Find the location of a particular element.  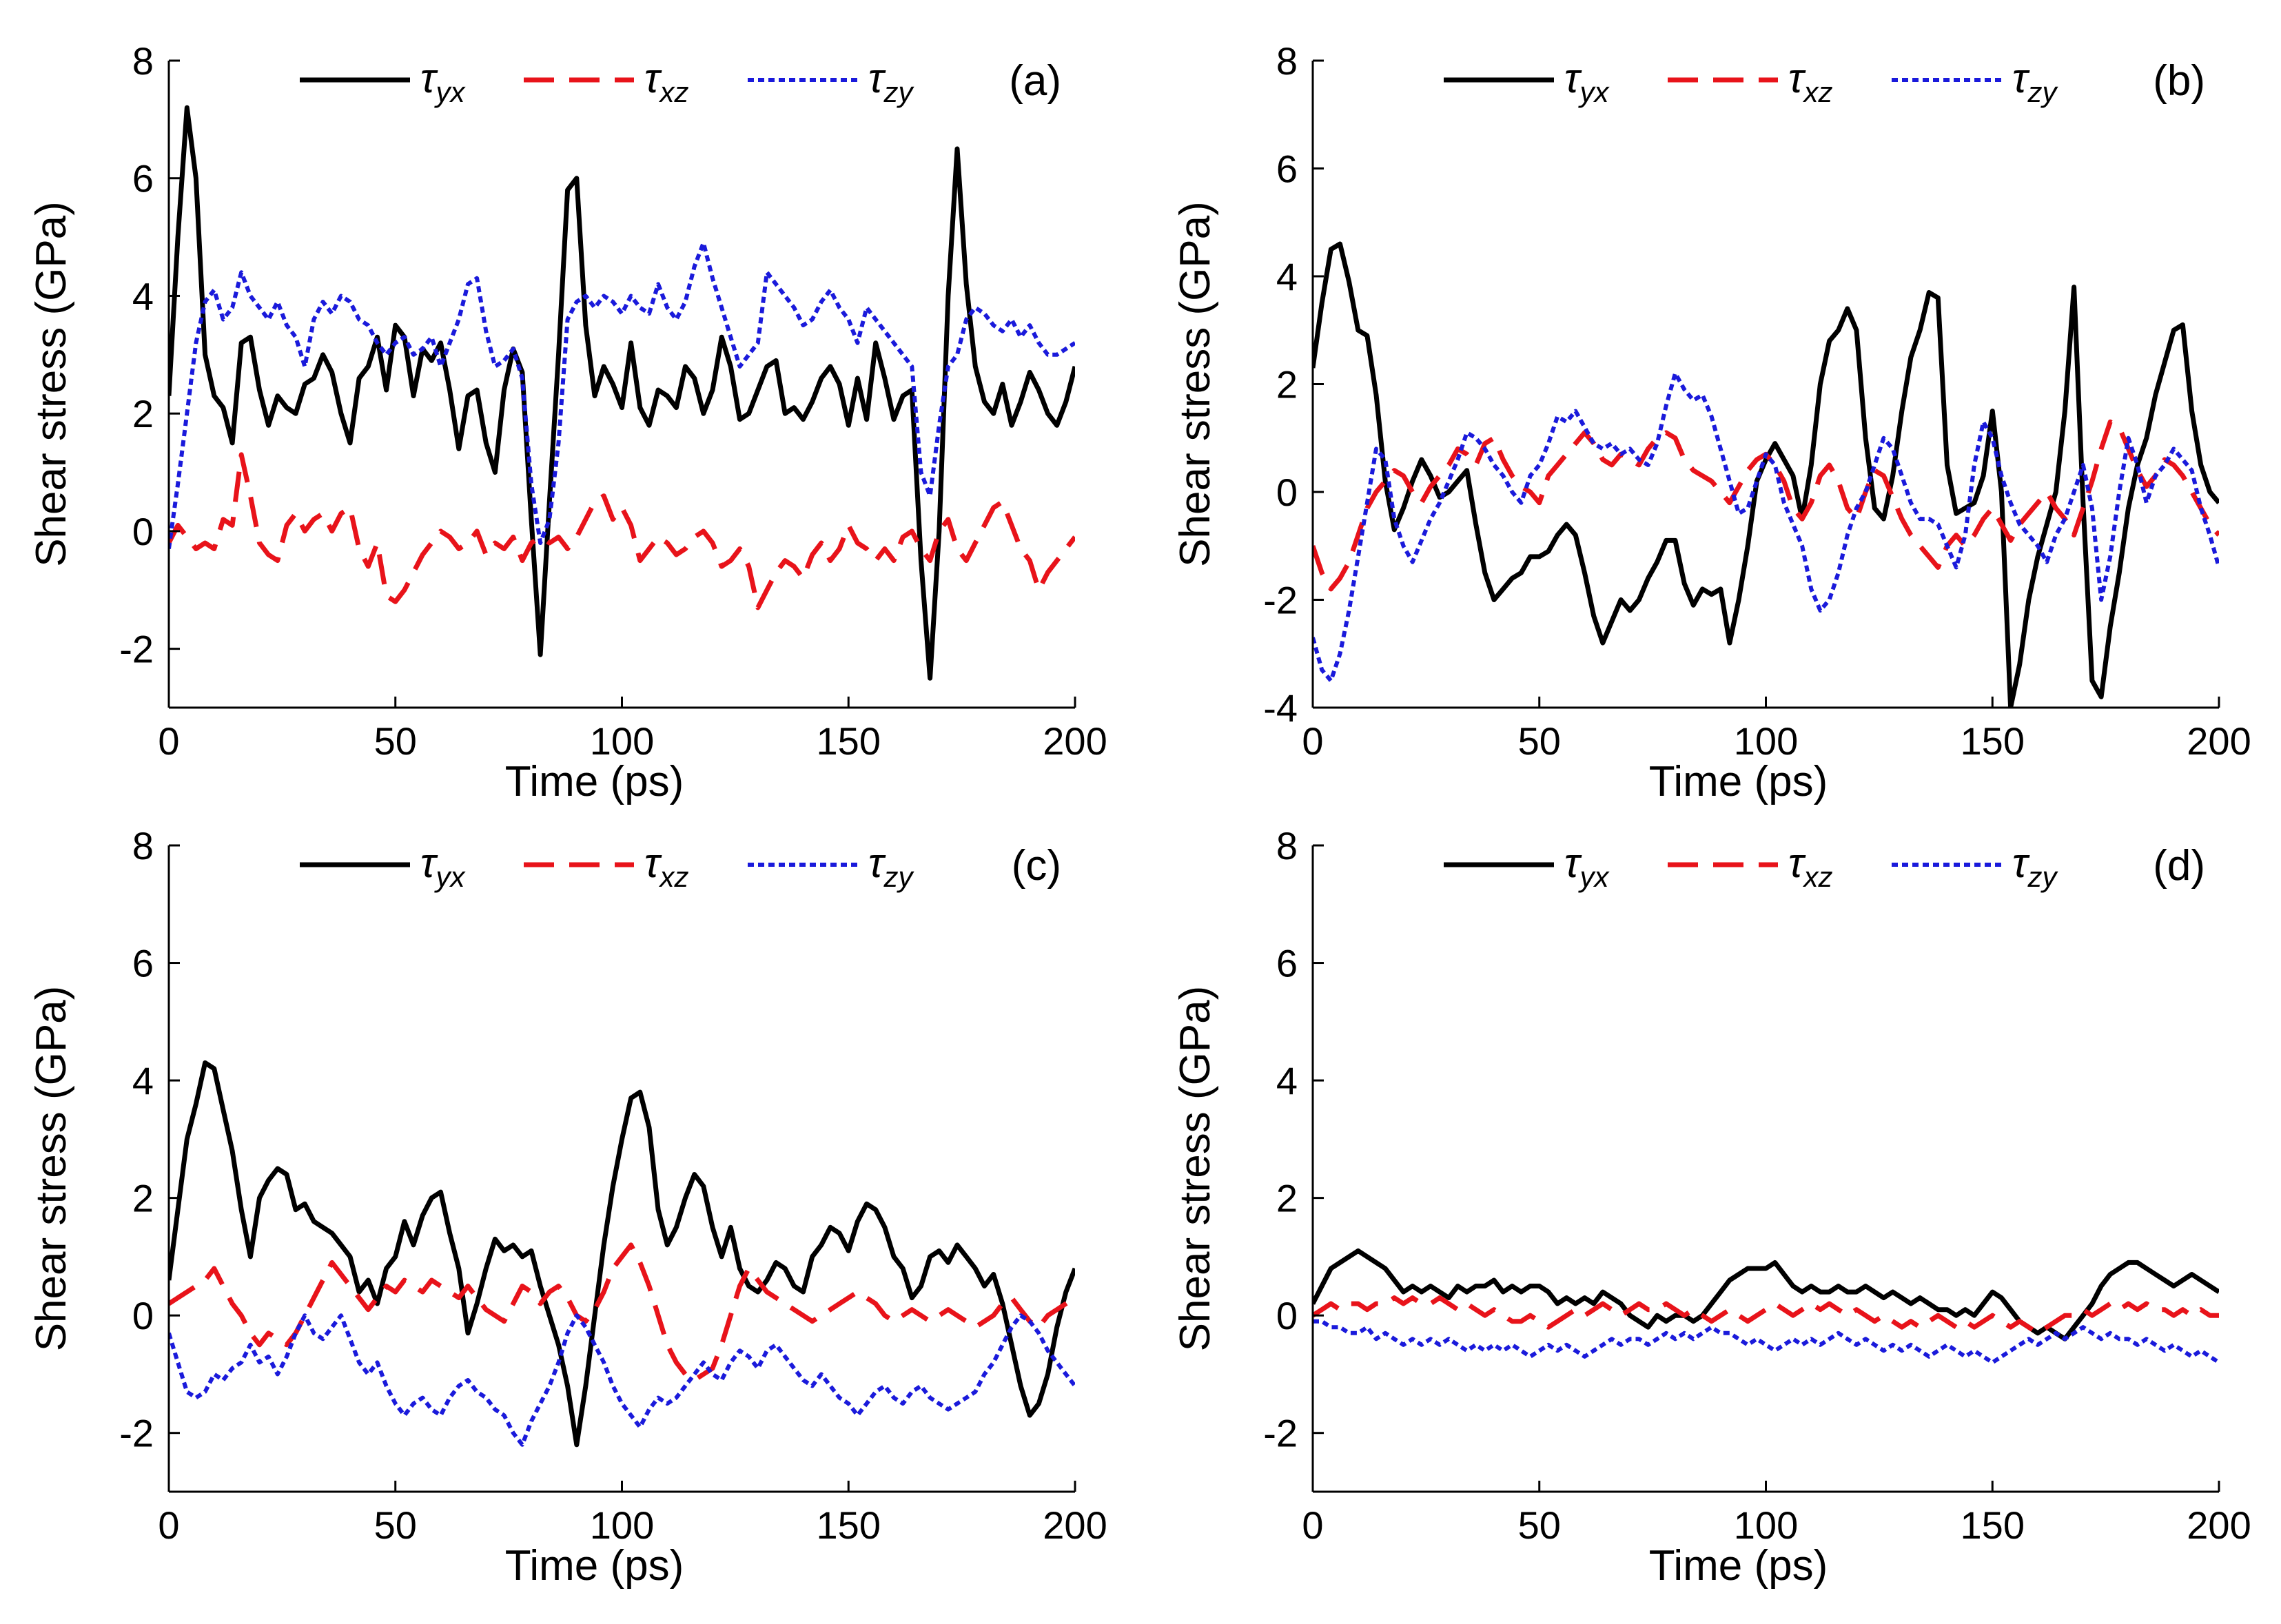

panel-label: (a) is located at coordinates (1035, 81).